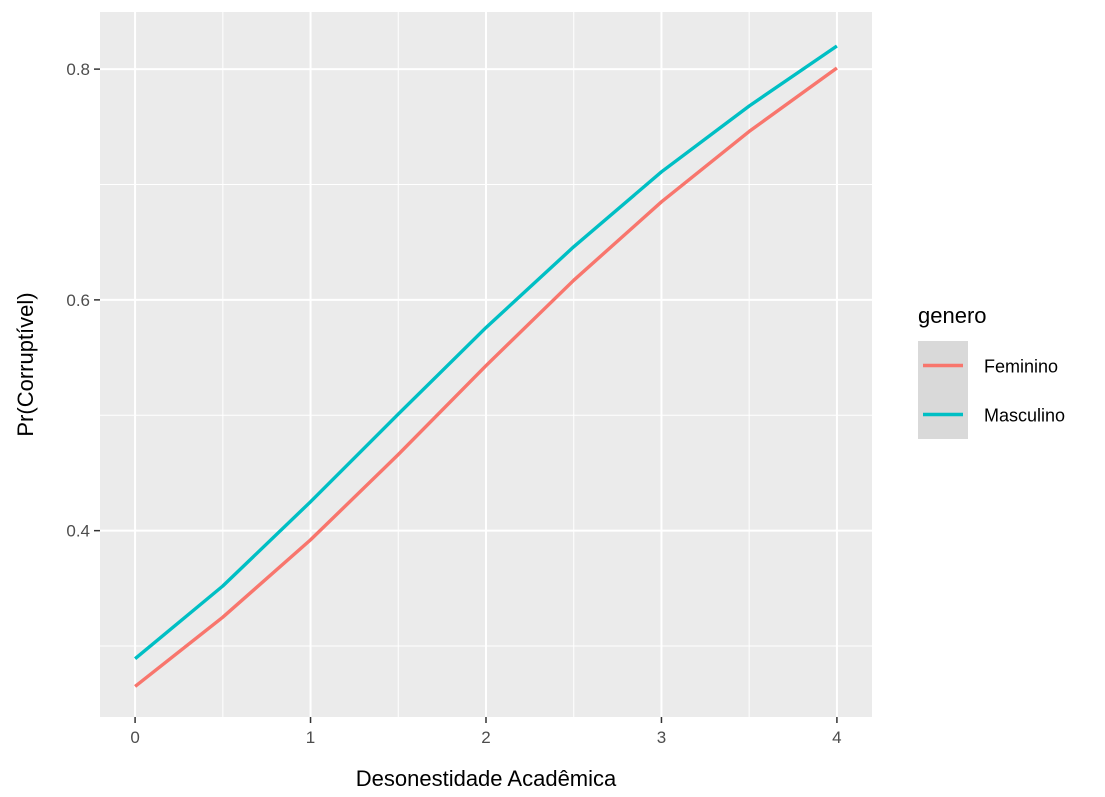 This screenshot has width=1105, height=797. Describe the element at coordinates (78, 300) in the screenshot. I see `y-tick-label: 0.6` at that location.